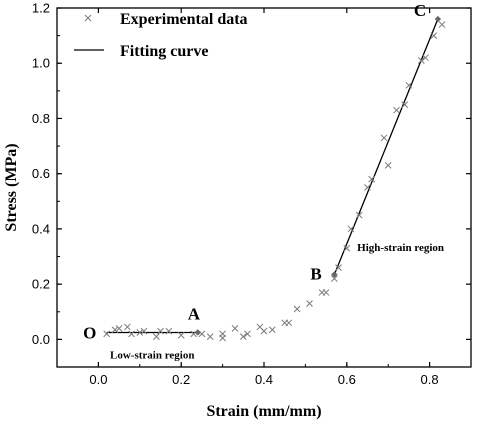 The height and width of the screenshot is (425, 484). Describe the element at coordinates (41, 118) in the screenshot. I see `y-tick-label: 0.8` at that location.